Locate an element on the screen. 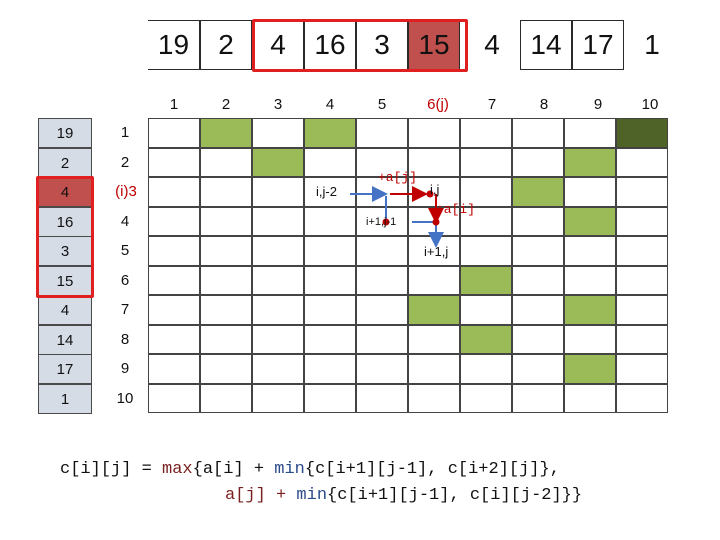 The width and height of the screenshot is (720, 540). top-array-cell: 1 is located at coordinates (652, 44).